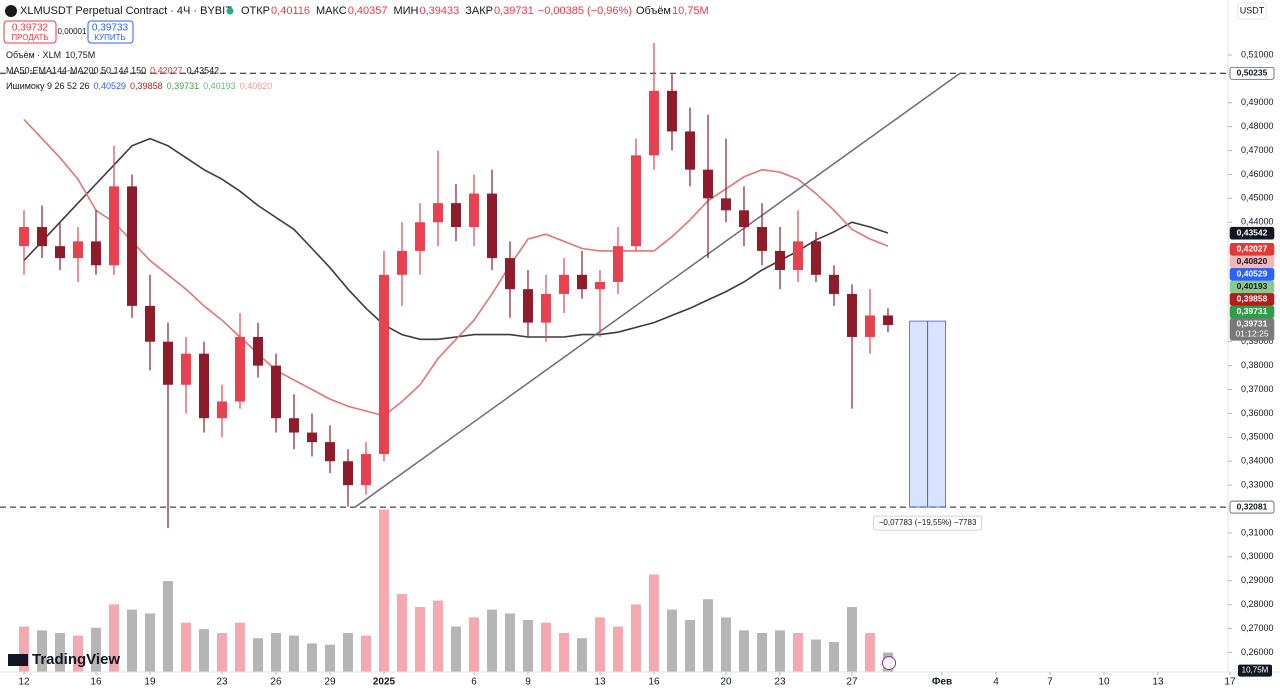 This screenshot has width=1280, height=692. Describe the element at coordinates (1252, 72) in the screenshot. I see `price-tag-label: 0,50235` at that location.